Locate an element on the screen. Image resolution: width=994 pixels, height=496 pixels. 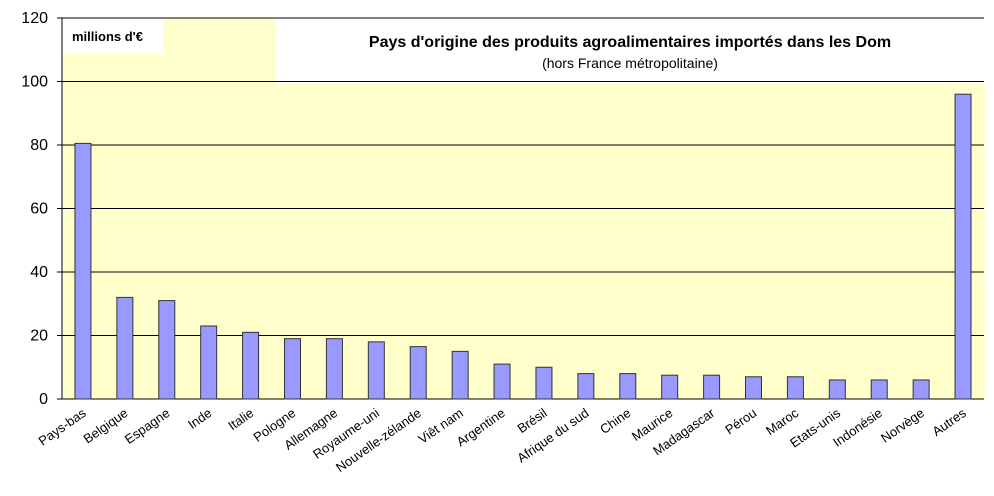
y-axis-label: millions d'€ is located at coordinates (107, 36).